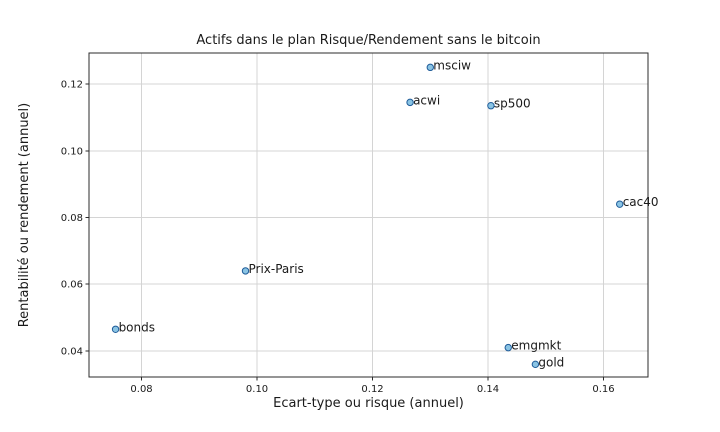  I want to click on y-tick-label: 0.10, so click(72, 151).